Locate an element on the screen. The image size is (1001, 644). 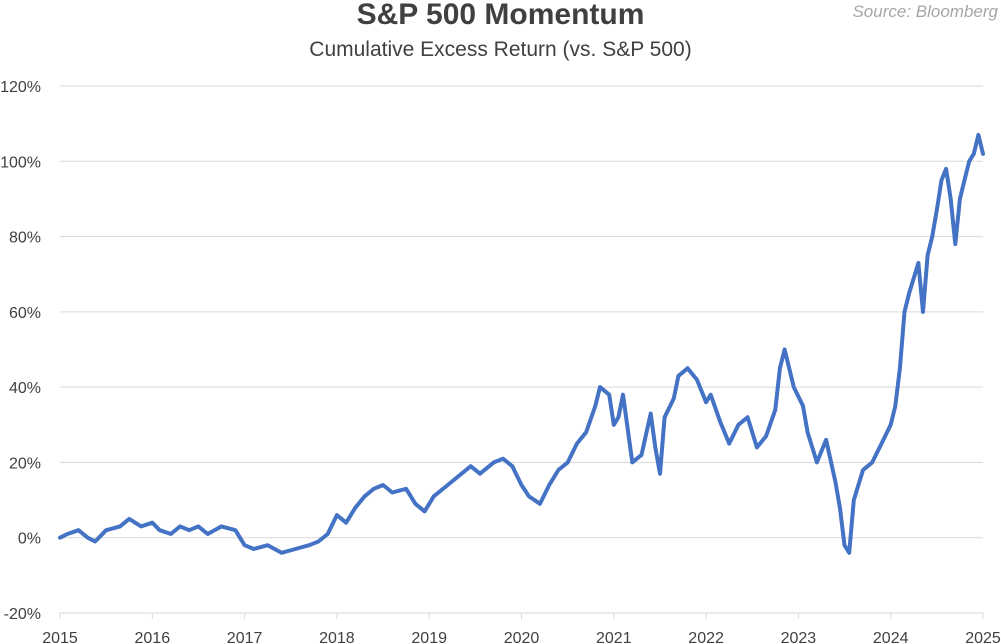
x-tick-label: 2016 is located at coordinates (153, 637).